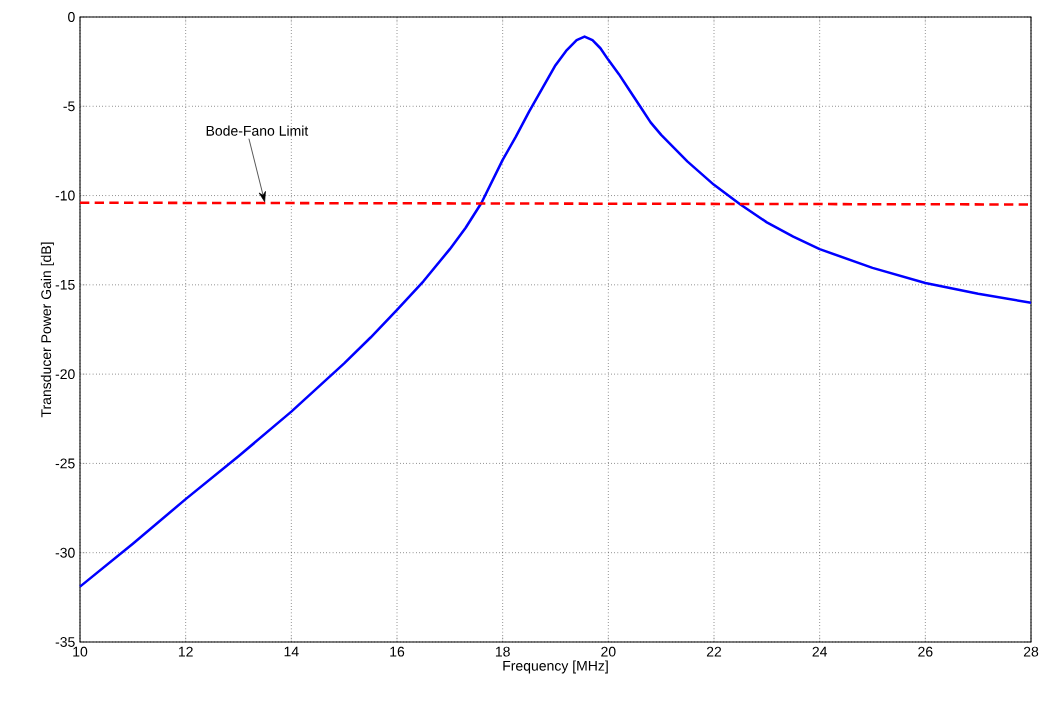 This screenshot has height=705, width=1050. I want to click on x-tick-label: 14, so click(291, 651).